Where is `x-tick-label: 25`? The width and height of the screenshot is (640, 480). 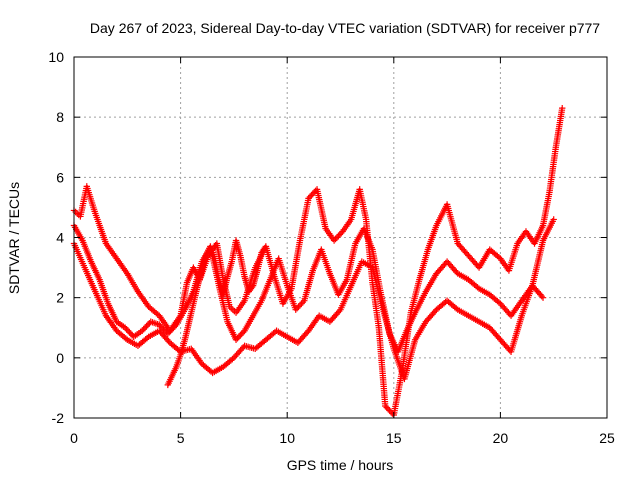
x-tick-label: 25 is located at coordinates (607, 438).